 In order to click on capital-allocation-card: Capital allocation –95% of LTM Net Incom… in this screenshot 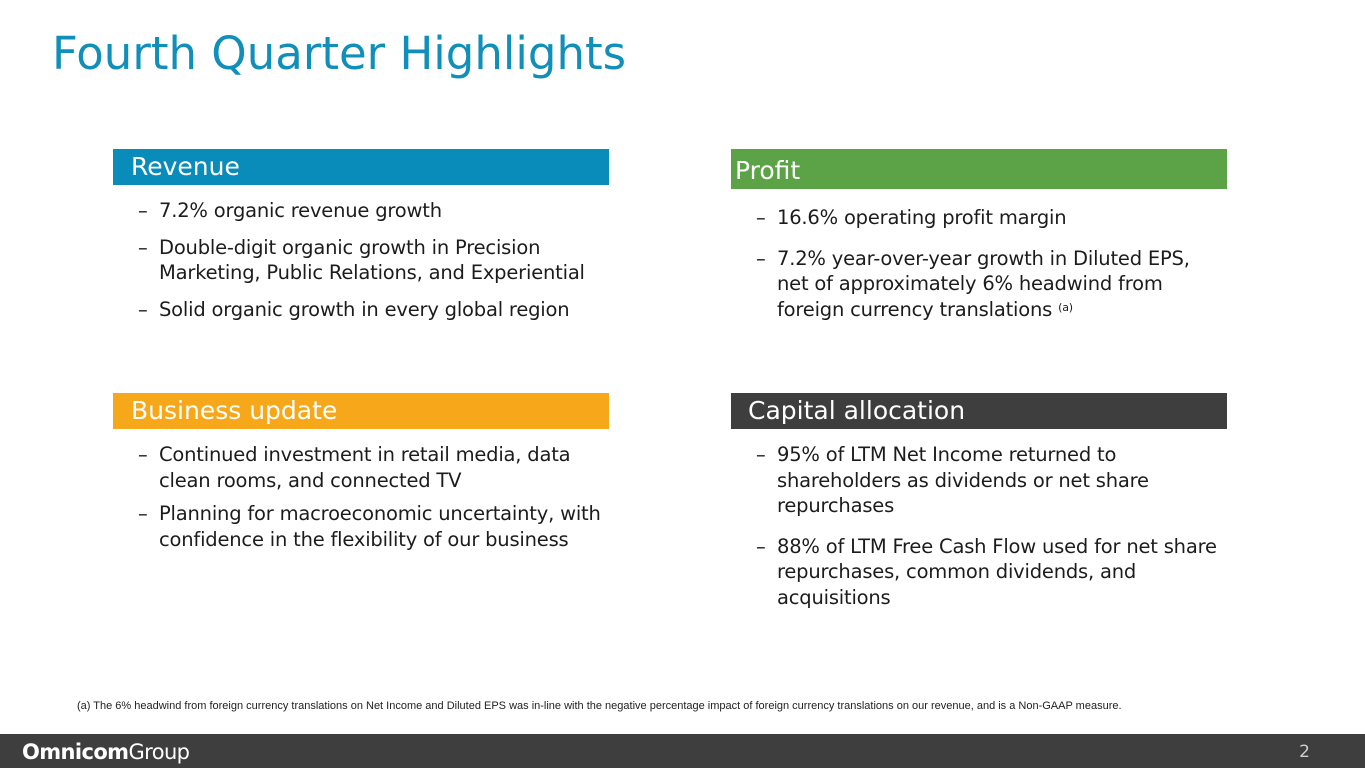, I will do `click(979, 509)`.